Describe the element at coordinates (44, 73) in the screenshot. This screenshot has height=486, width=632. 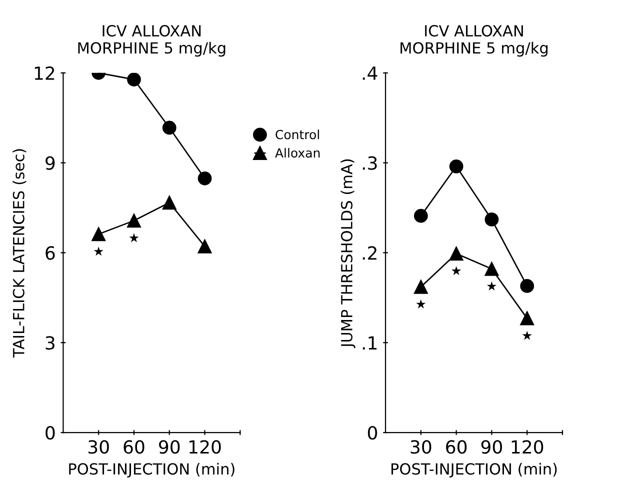
I see `y-tick-label: 12` at that location.